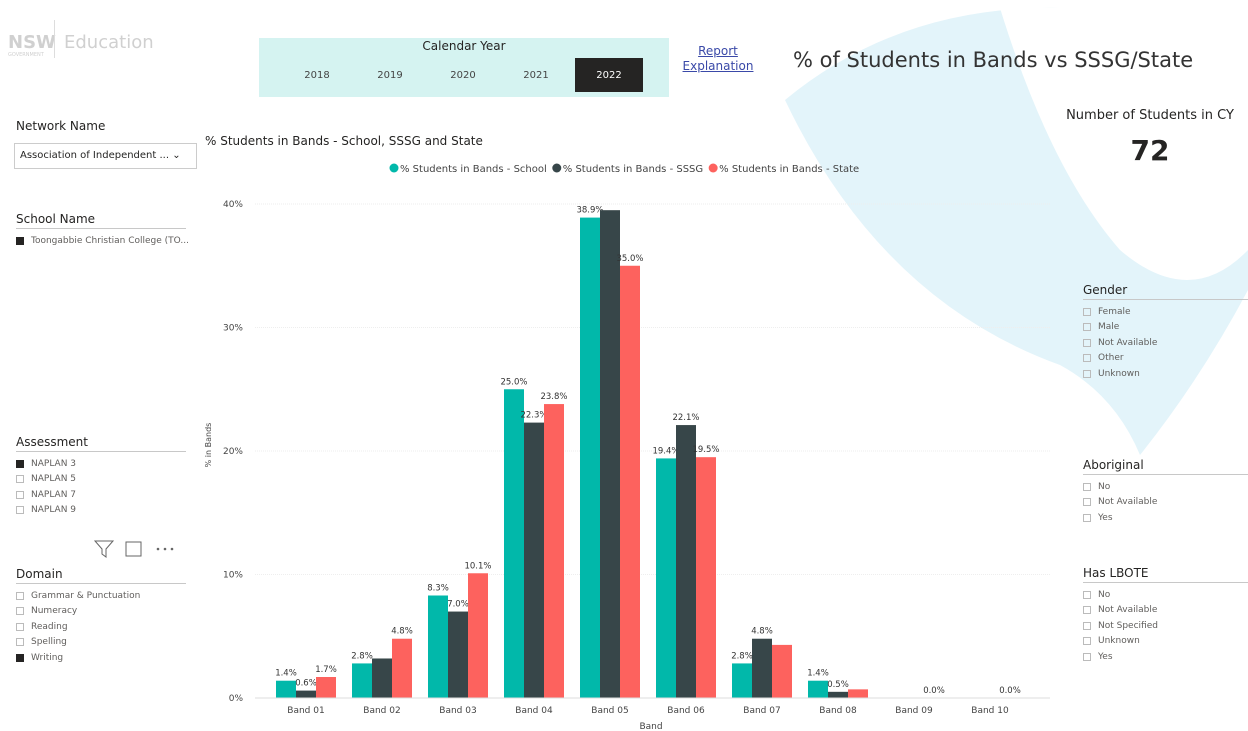 The image size is (1248, 731). I want to click on legend-marker, so click(713, 168).